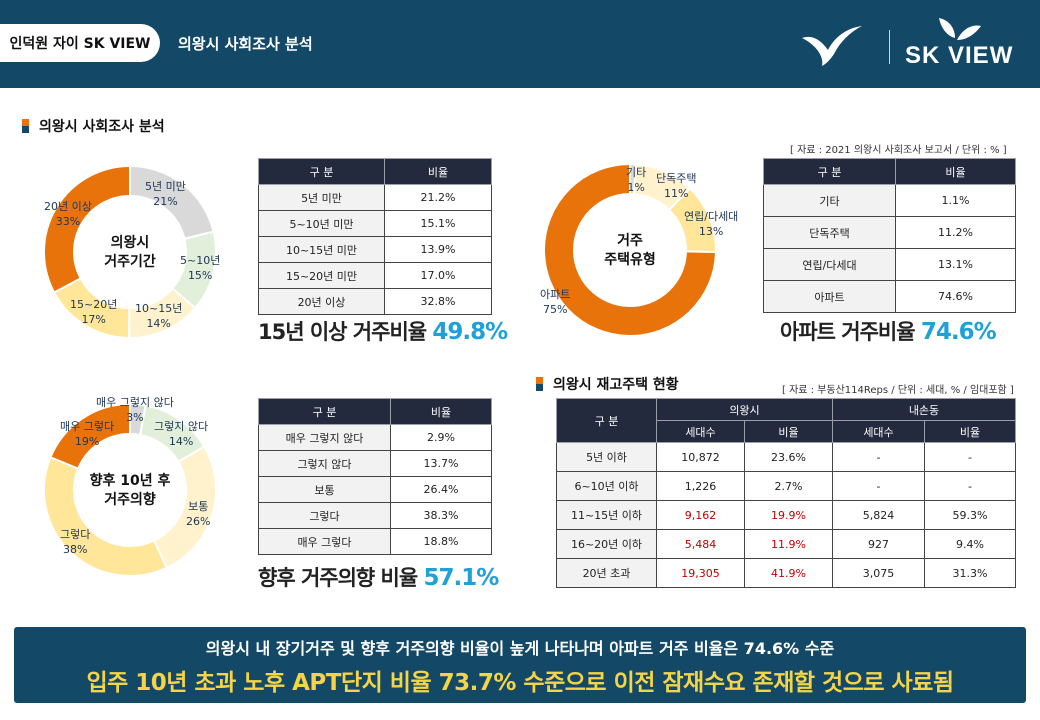 This screenshot has width=1040, height=720. What do you see at coordinates (898, 150) in the screenshot?
I see `source-note-survey: [ 자료 : 2021 의왕시 사회조사 보고서 / 단위 : % ]` at bounding box center [898, 150].